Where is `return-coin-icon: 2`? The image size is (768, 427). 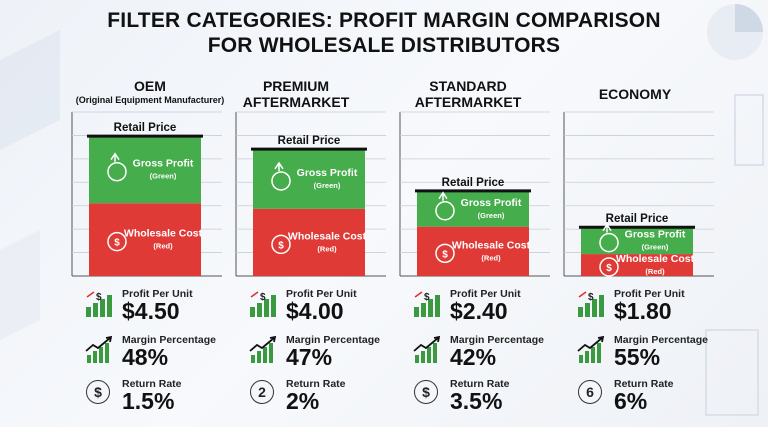 return-coin-icon: 2 is located at coordinates (262, 392).